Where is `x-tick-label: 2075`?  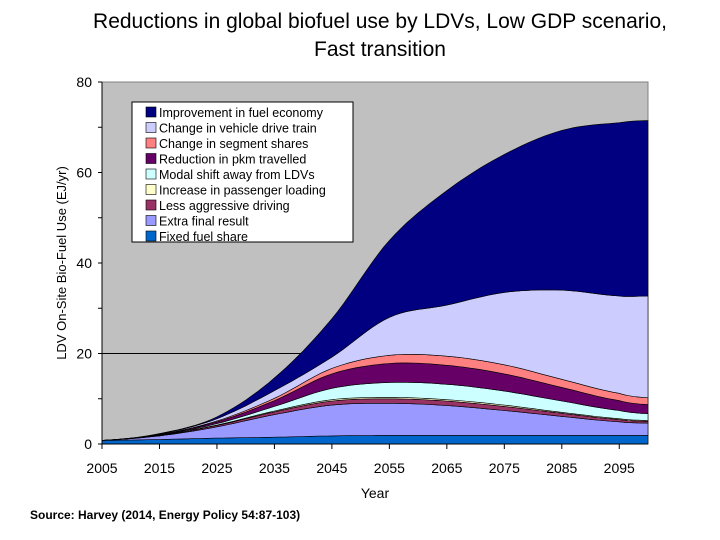 x-tick-label: 2075 is located at coordinates (504, 468).